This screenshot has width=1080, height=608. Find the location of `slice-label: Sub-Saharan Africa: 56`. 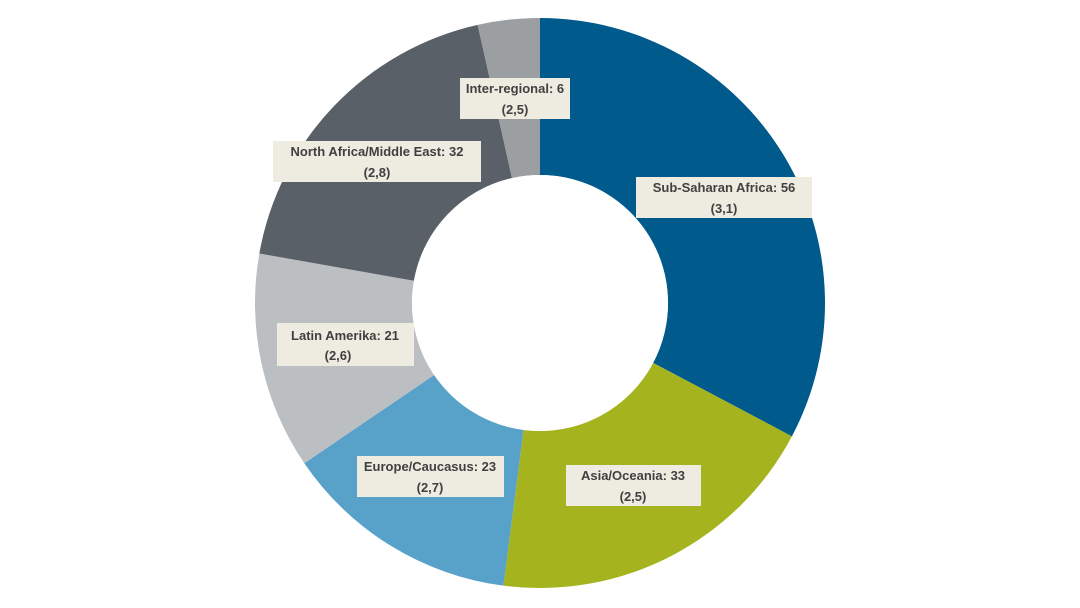

slice-label: Sub-Saharan Africa: 56 is located at coordinates (724, 187).